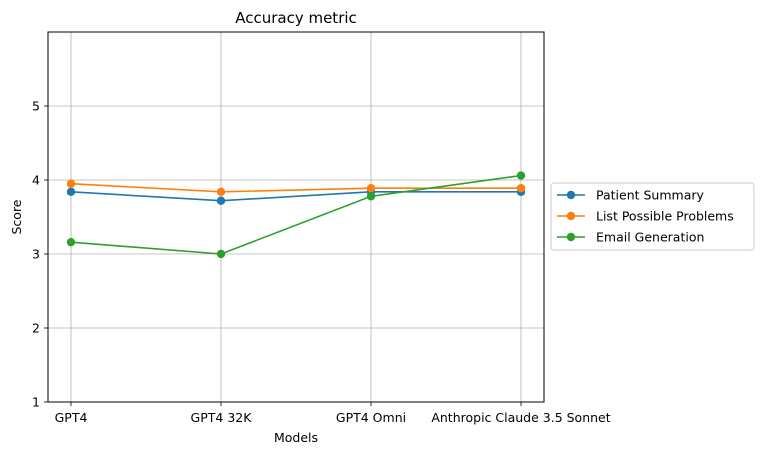 This screenshot has width=763, height=455. What do you see at coordinates (665, 216) in the screenshot?
I see `legend-label: List Possible Problems` at bounding box center [665, 216].